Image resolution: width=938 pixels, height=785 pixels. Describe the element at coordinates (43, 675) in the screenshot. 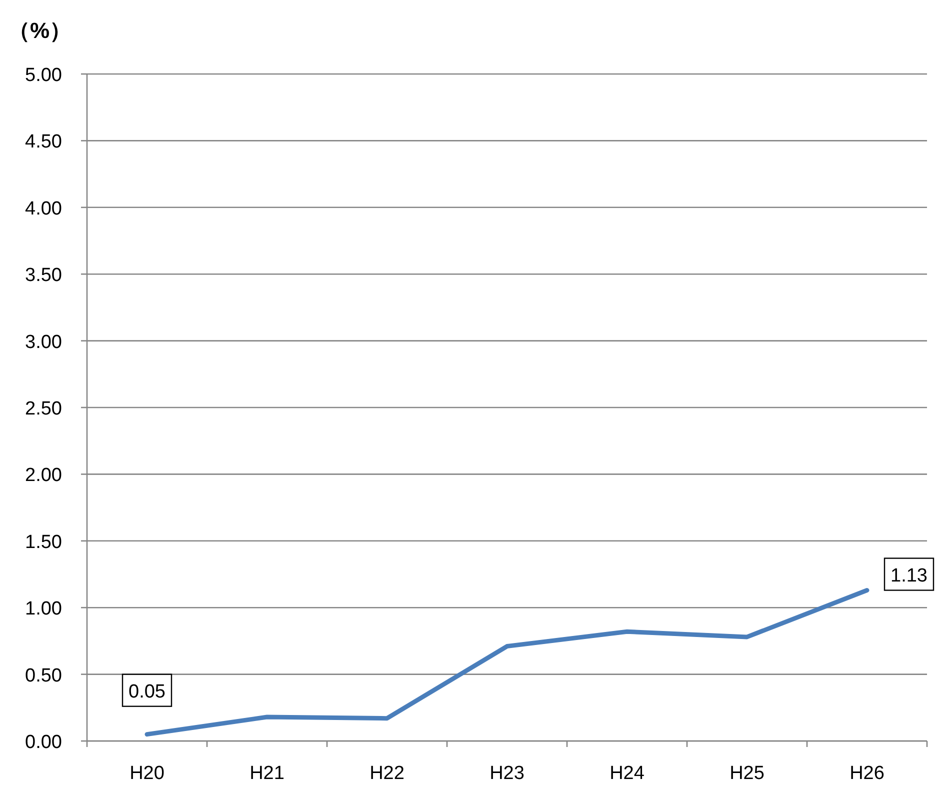

I see `y-tick-label: 0.50` at that location.